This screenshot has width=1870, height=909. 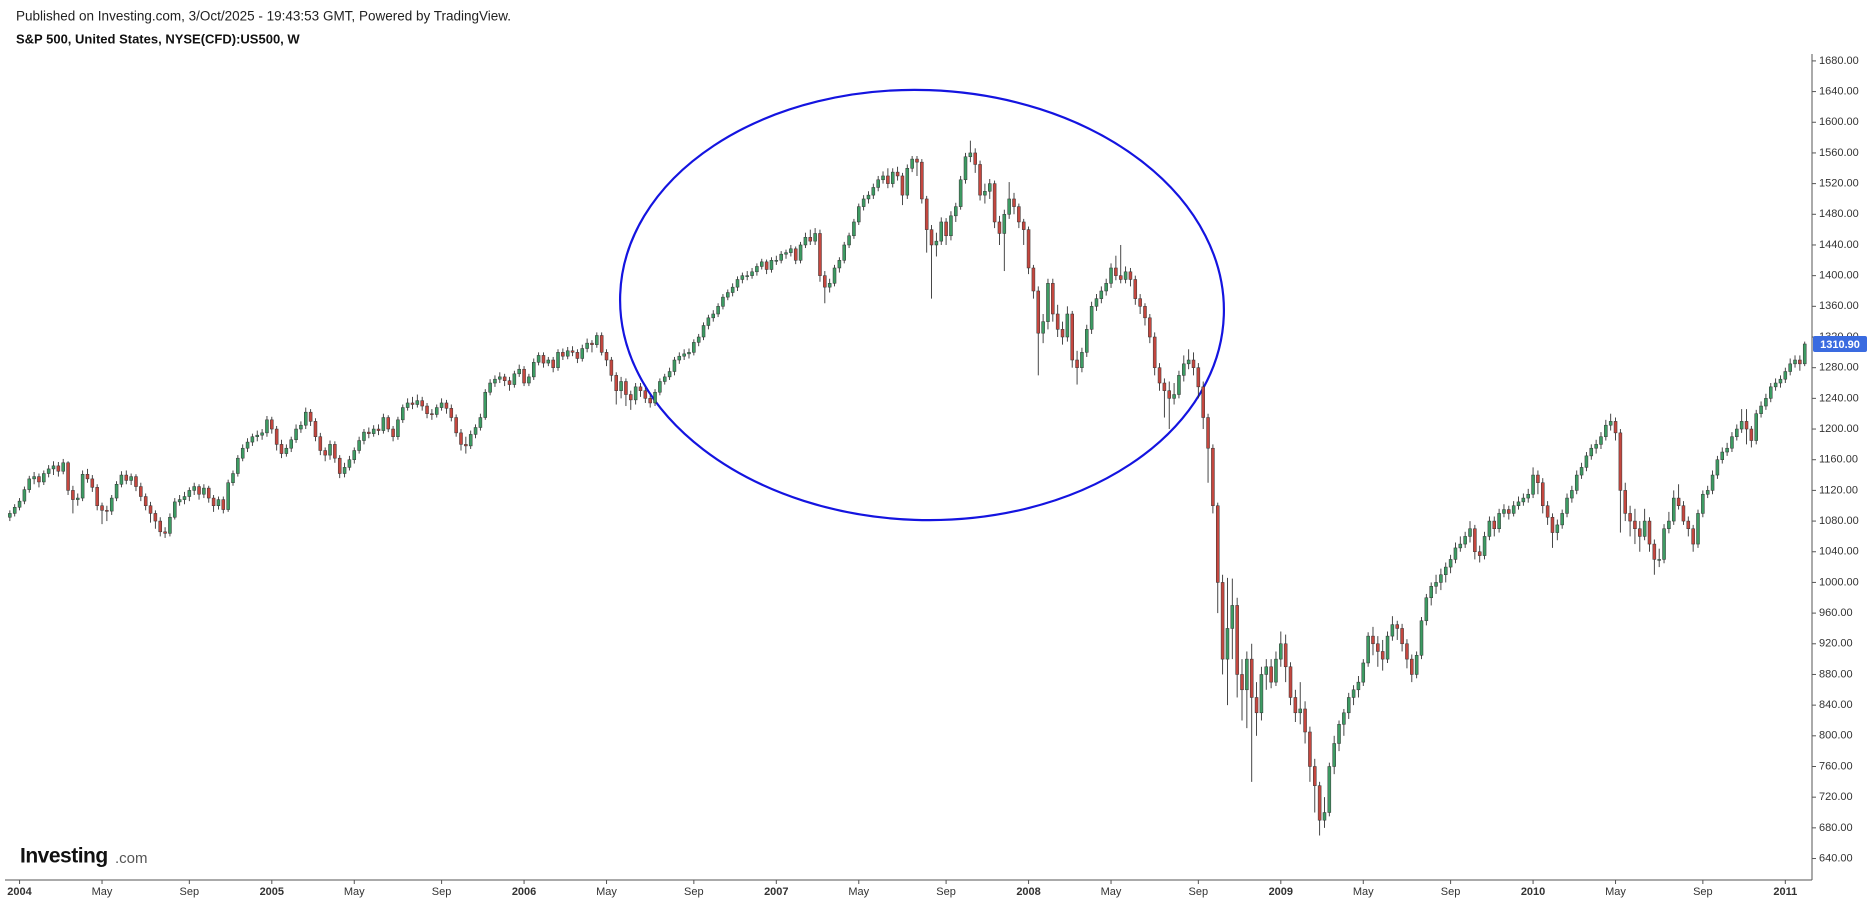 I want to click on last-price-box, so click(x=1840, y=343).